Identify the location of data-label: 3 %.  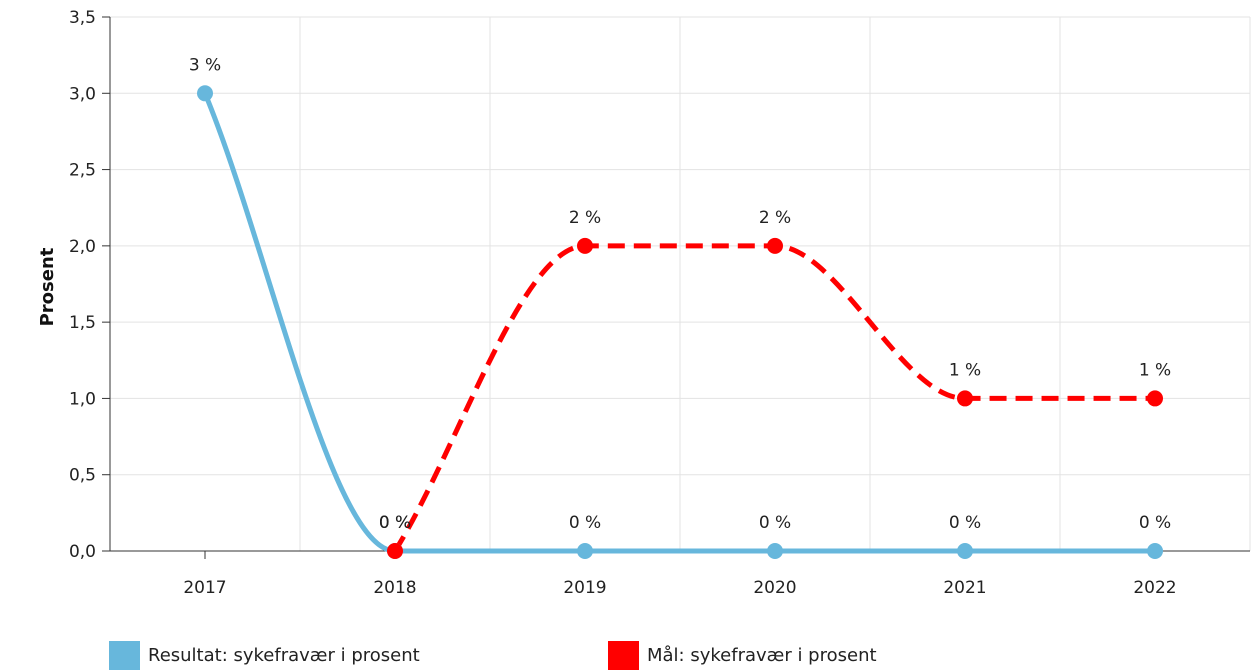
(205, 65).